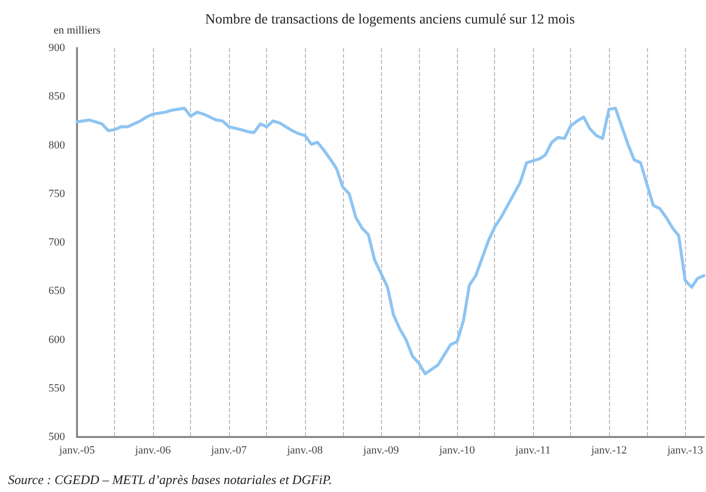 Image resolution: width=706 pixels, height=492 pixels. What do you see at coordinates (305, 450) in the screenshot?
I see `x-tick-label: janv.-08` at bounding box center [305, 450].